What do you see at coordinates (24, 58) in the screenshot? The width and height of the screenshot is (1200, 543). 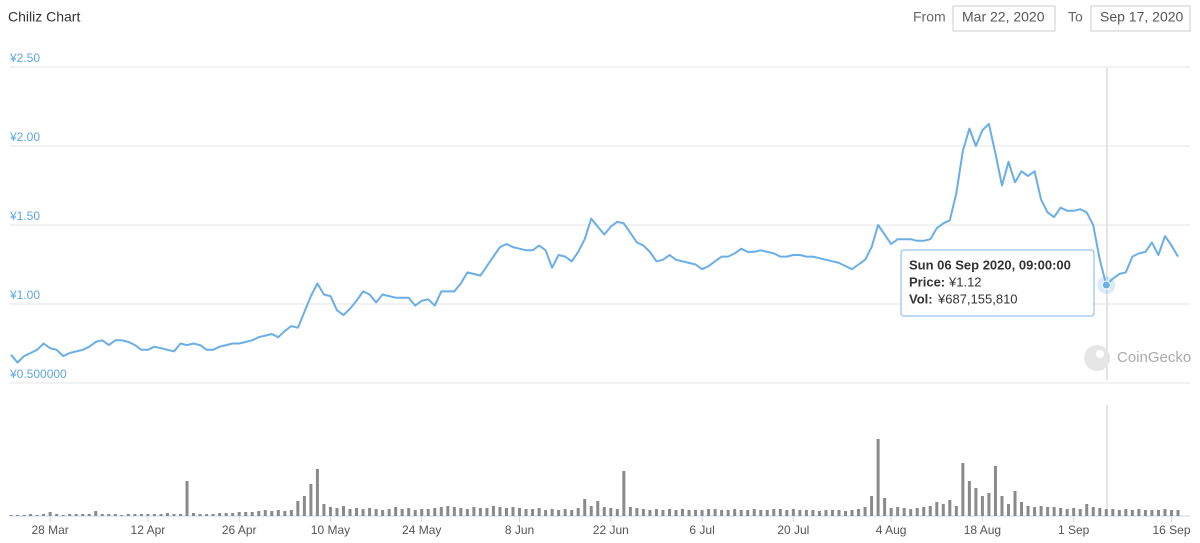 I see `y-tick-label: ¥2.50` at bounding box center [24, 58].